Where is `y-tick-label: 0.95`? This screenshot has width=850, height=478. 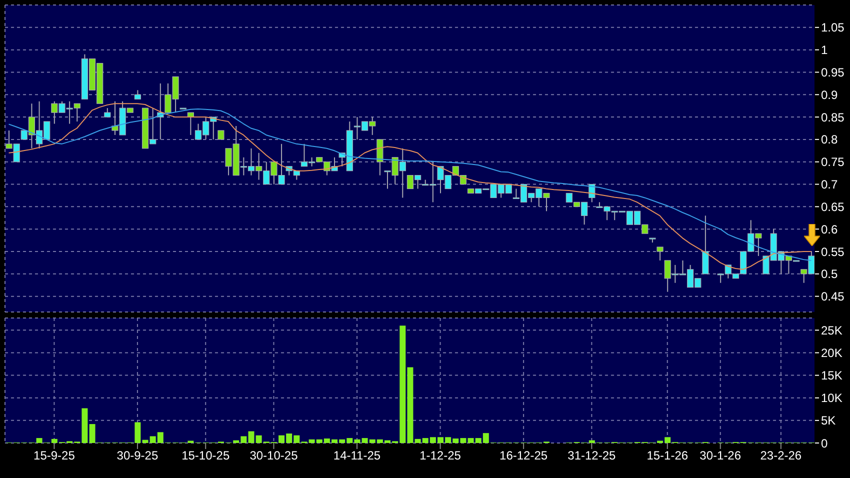
y-tick-label: 0.95 is located at coordinates (833, 72).